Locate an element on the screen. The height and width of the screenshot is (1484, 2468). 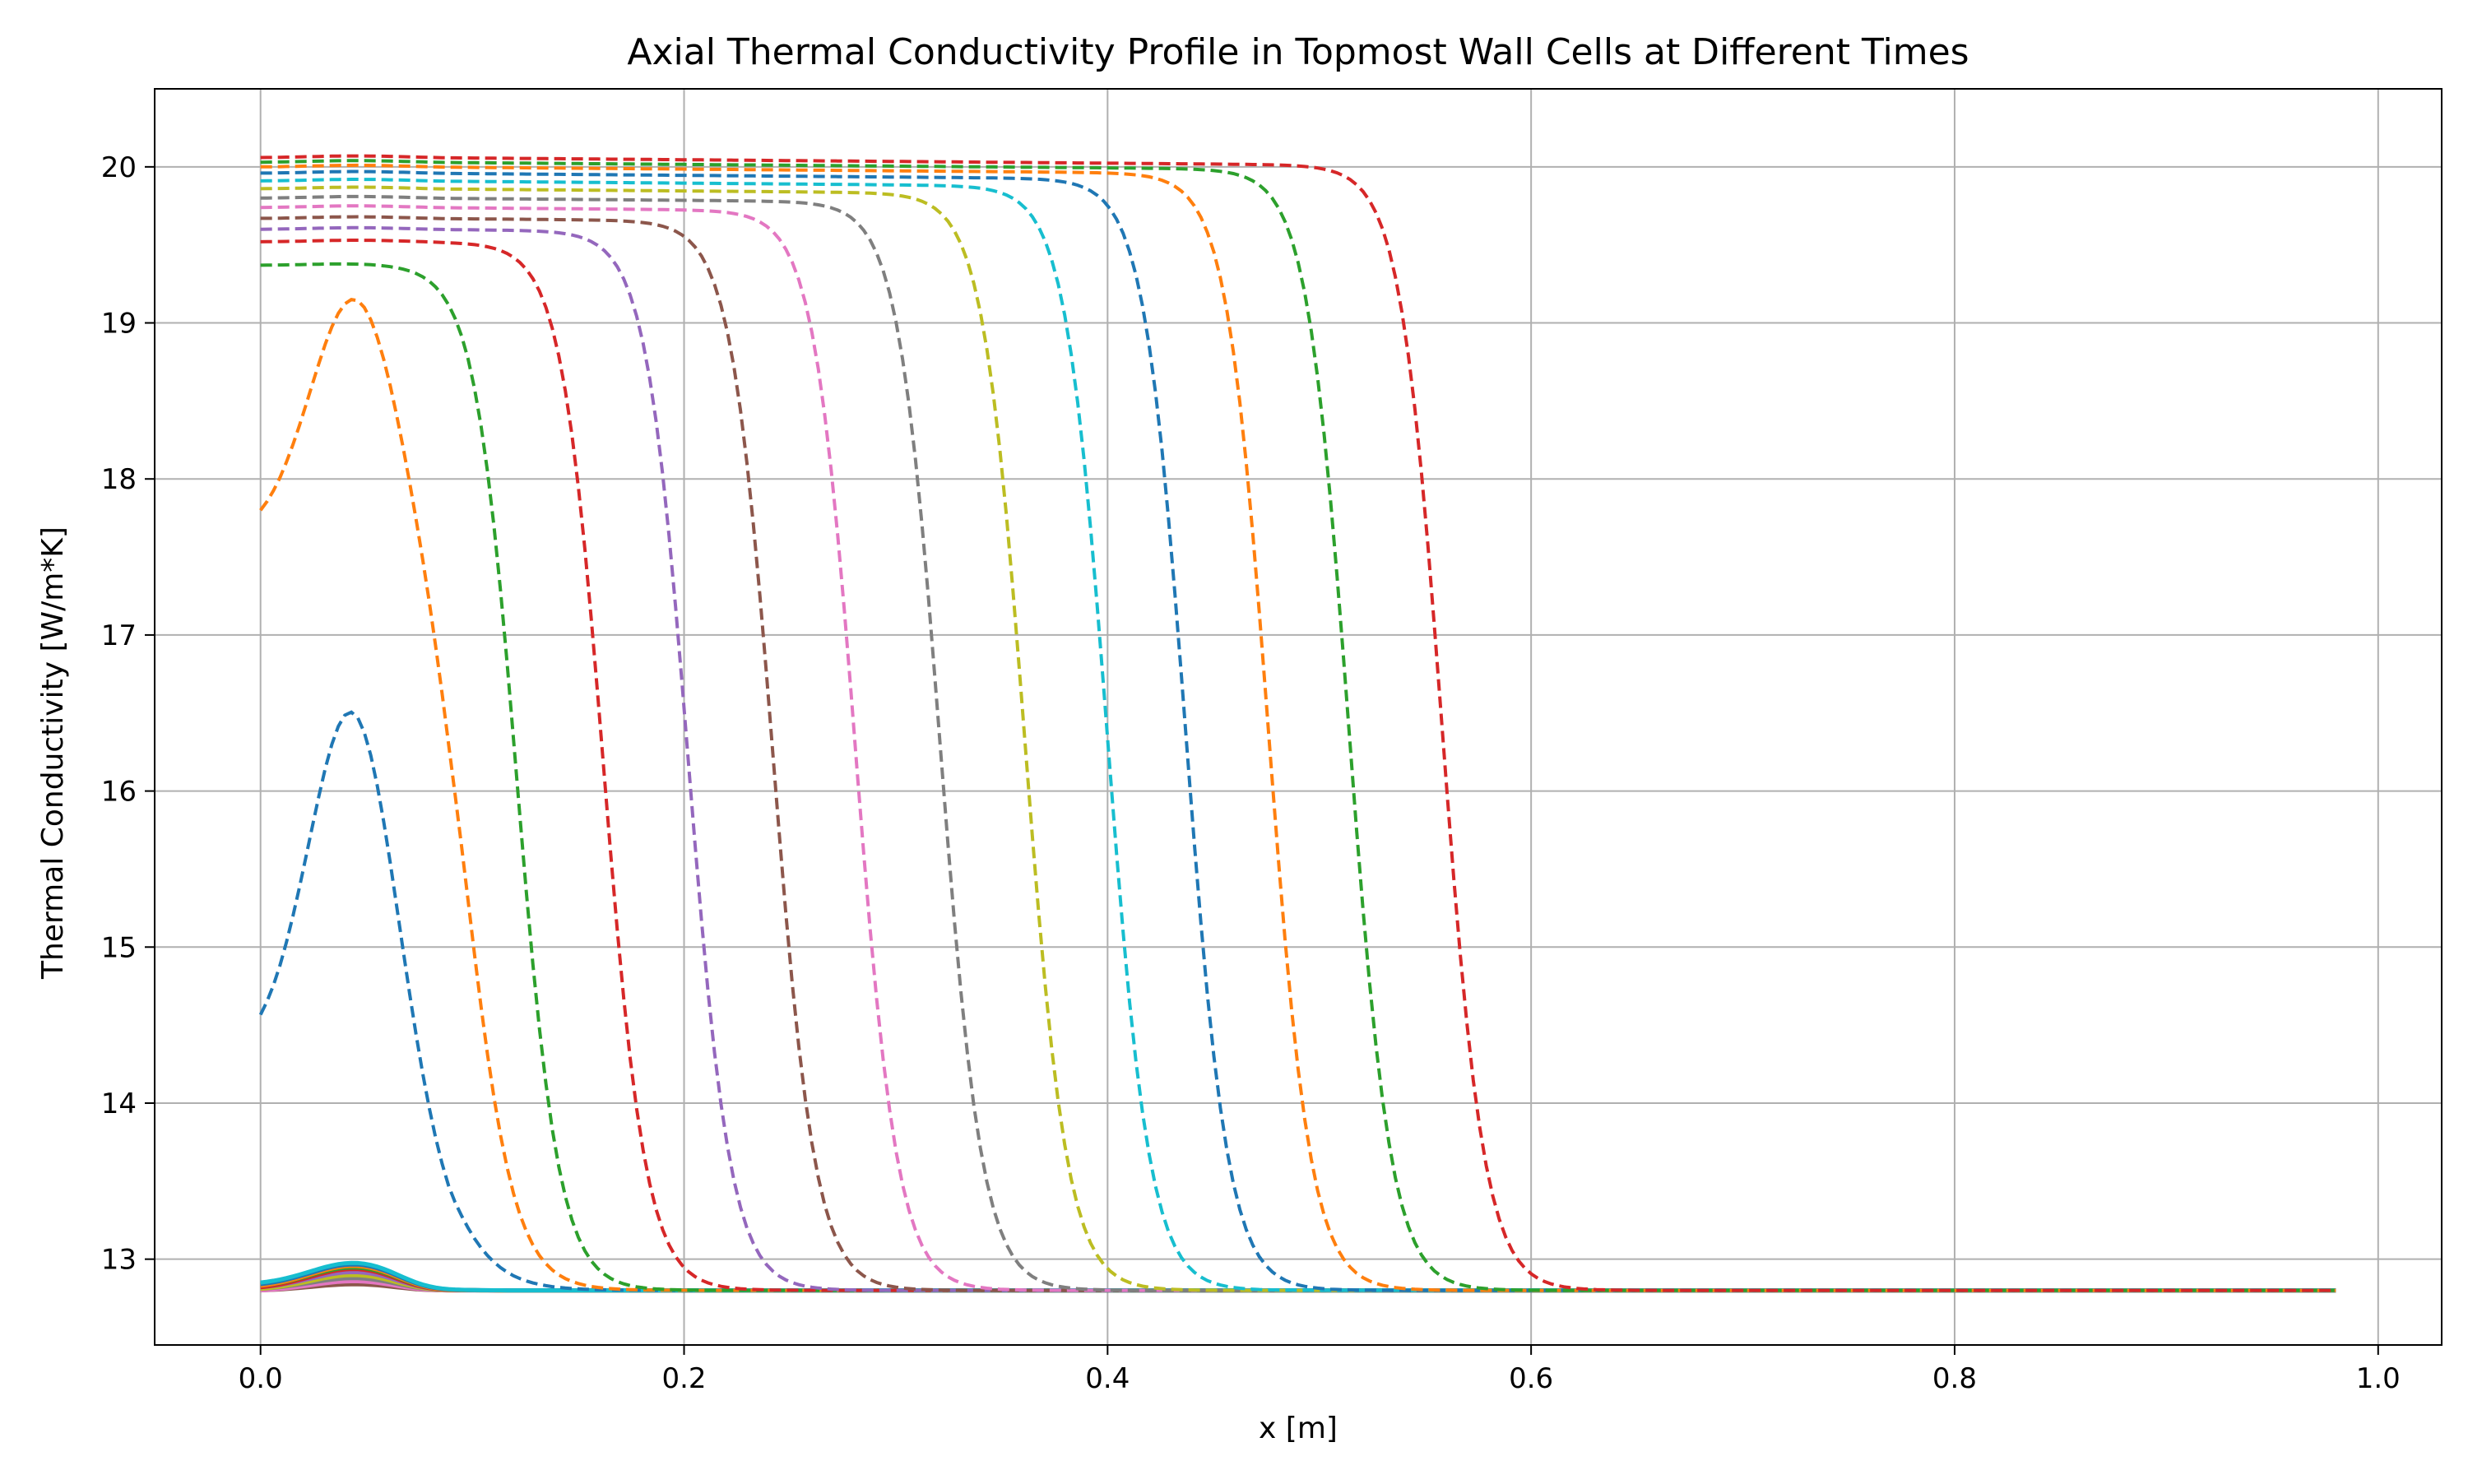
x-tick-label: 1.0 is located at coordinates (2378, 1378).